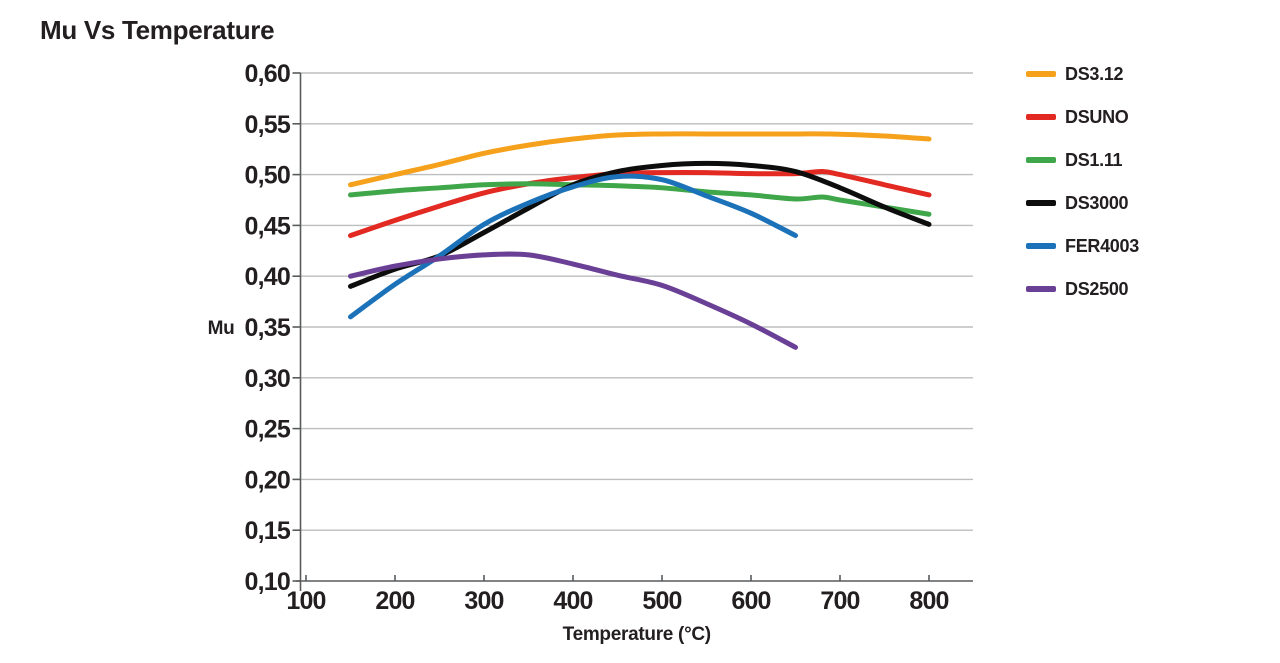  What do you see at coordinates (267, 176) in the screenshot?
I see `y-tick-label: 0,50` at bounding box center [267, 176].